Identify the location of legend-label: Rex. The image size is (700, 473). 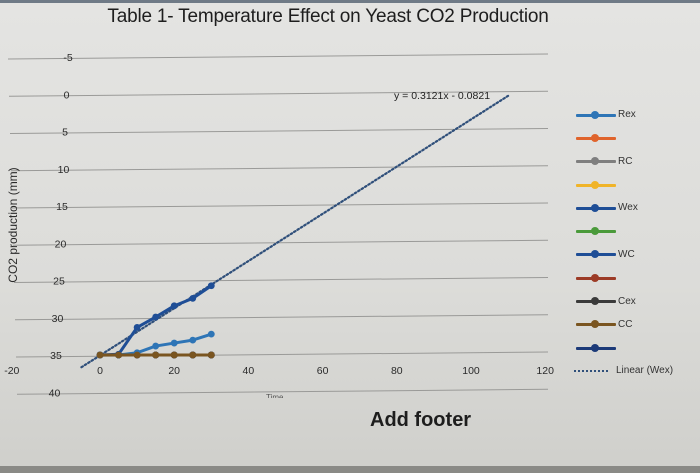
(627, 115).